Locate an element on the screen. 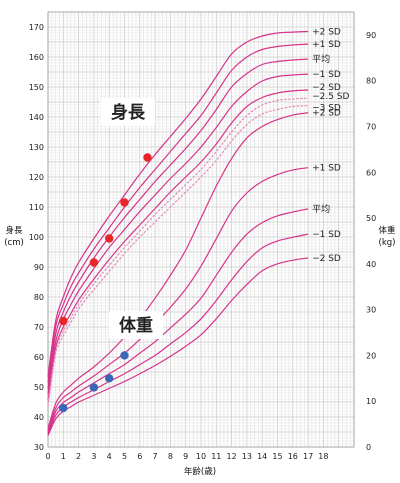  weight-tick-label: 60 is located at coordinates (371, 172).